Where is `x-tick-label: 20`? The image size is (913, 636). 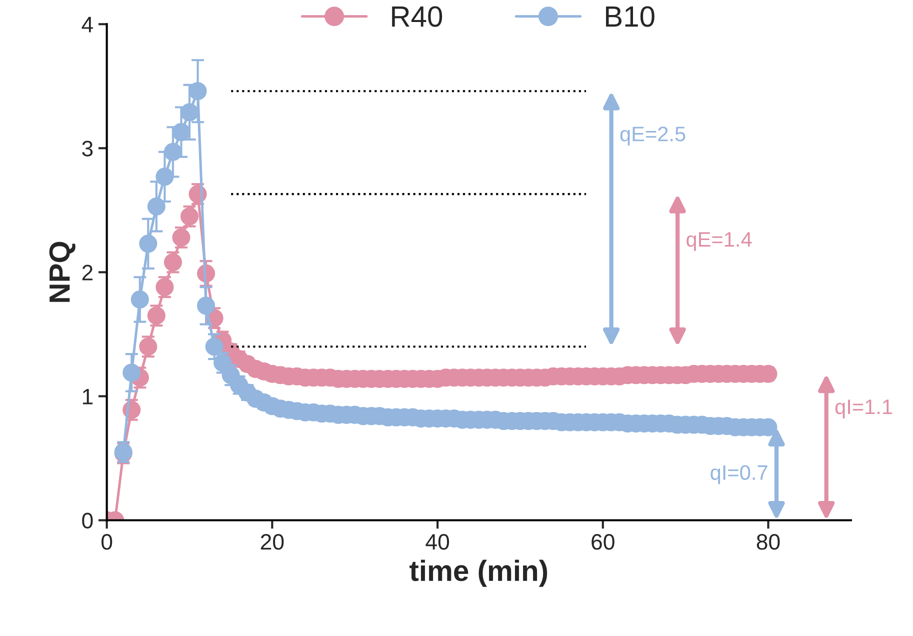 x-tick-label: 20 is located at coordinates (272, 542).